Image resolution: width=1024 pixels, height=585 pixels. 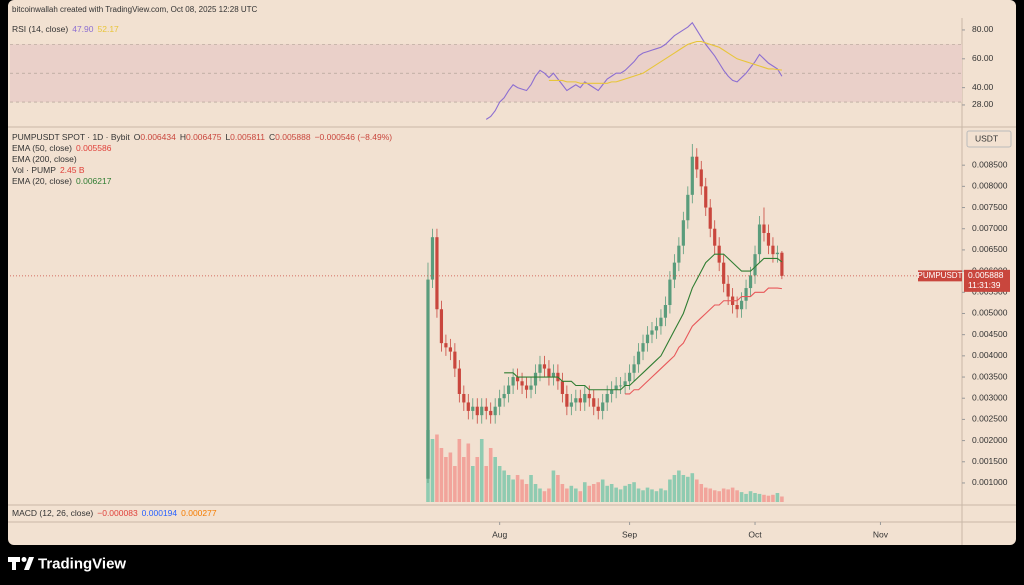 What do you see at coordinates (984, 285) in the screenshot?
I see `countdown-text: 11:31:39` at bounding box center [984, 285].